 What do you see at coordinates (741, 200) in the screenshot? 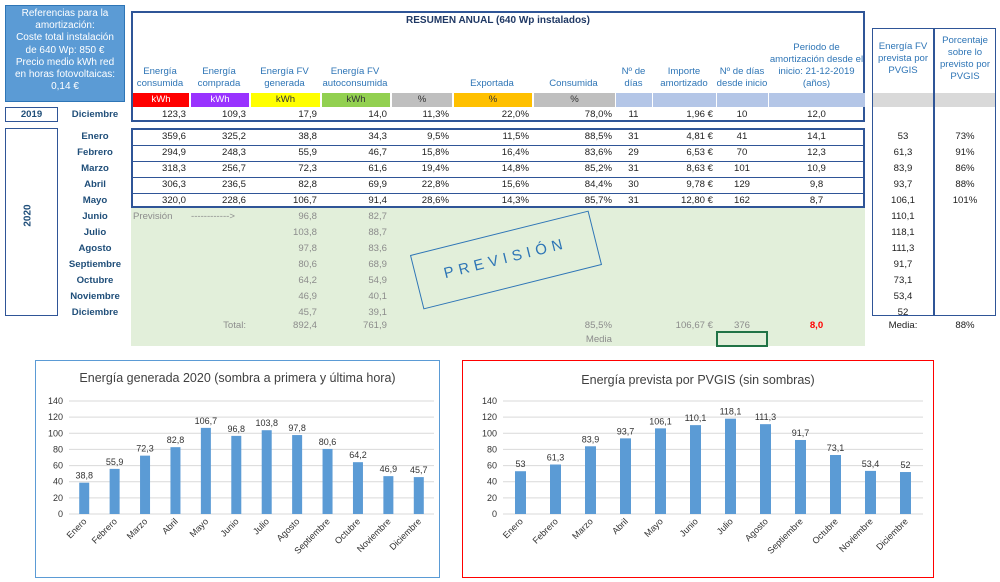
I see `table-cell: 162` at bounding box center [741, 200].